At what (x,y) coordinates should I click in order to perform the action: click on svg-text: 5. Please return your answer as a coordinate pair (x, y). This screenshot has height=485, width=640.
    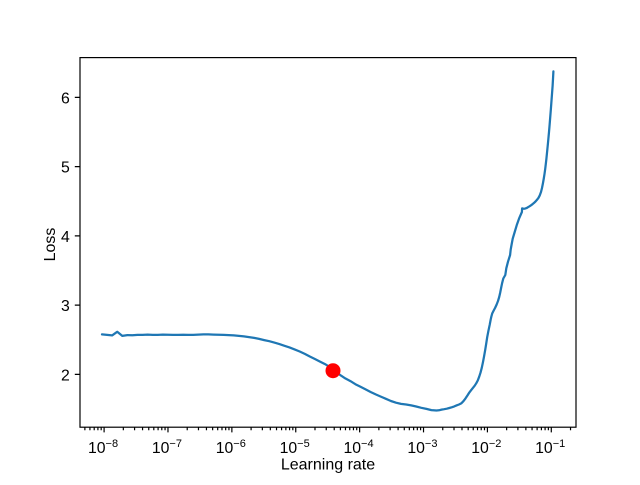
    Looking at the image, I should click on (65, 168).